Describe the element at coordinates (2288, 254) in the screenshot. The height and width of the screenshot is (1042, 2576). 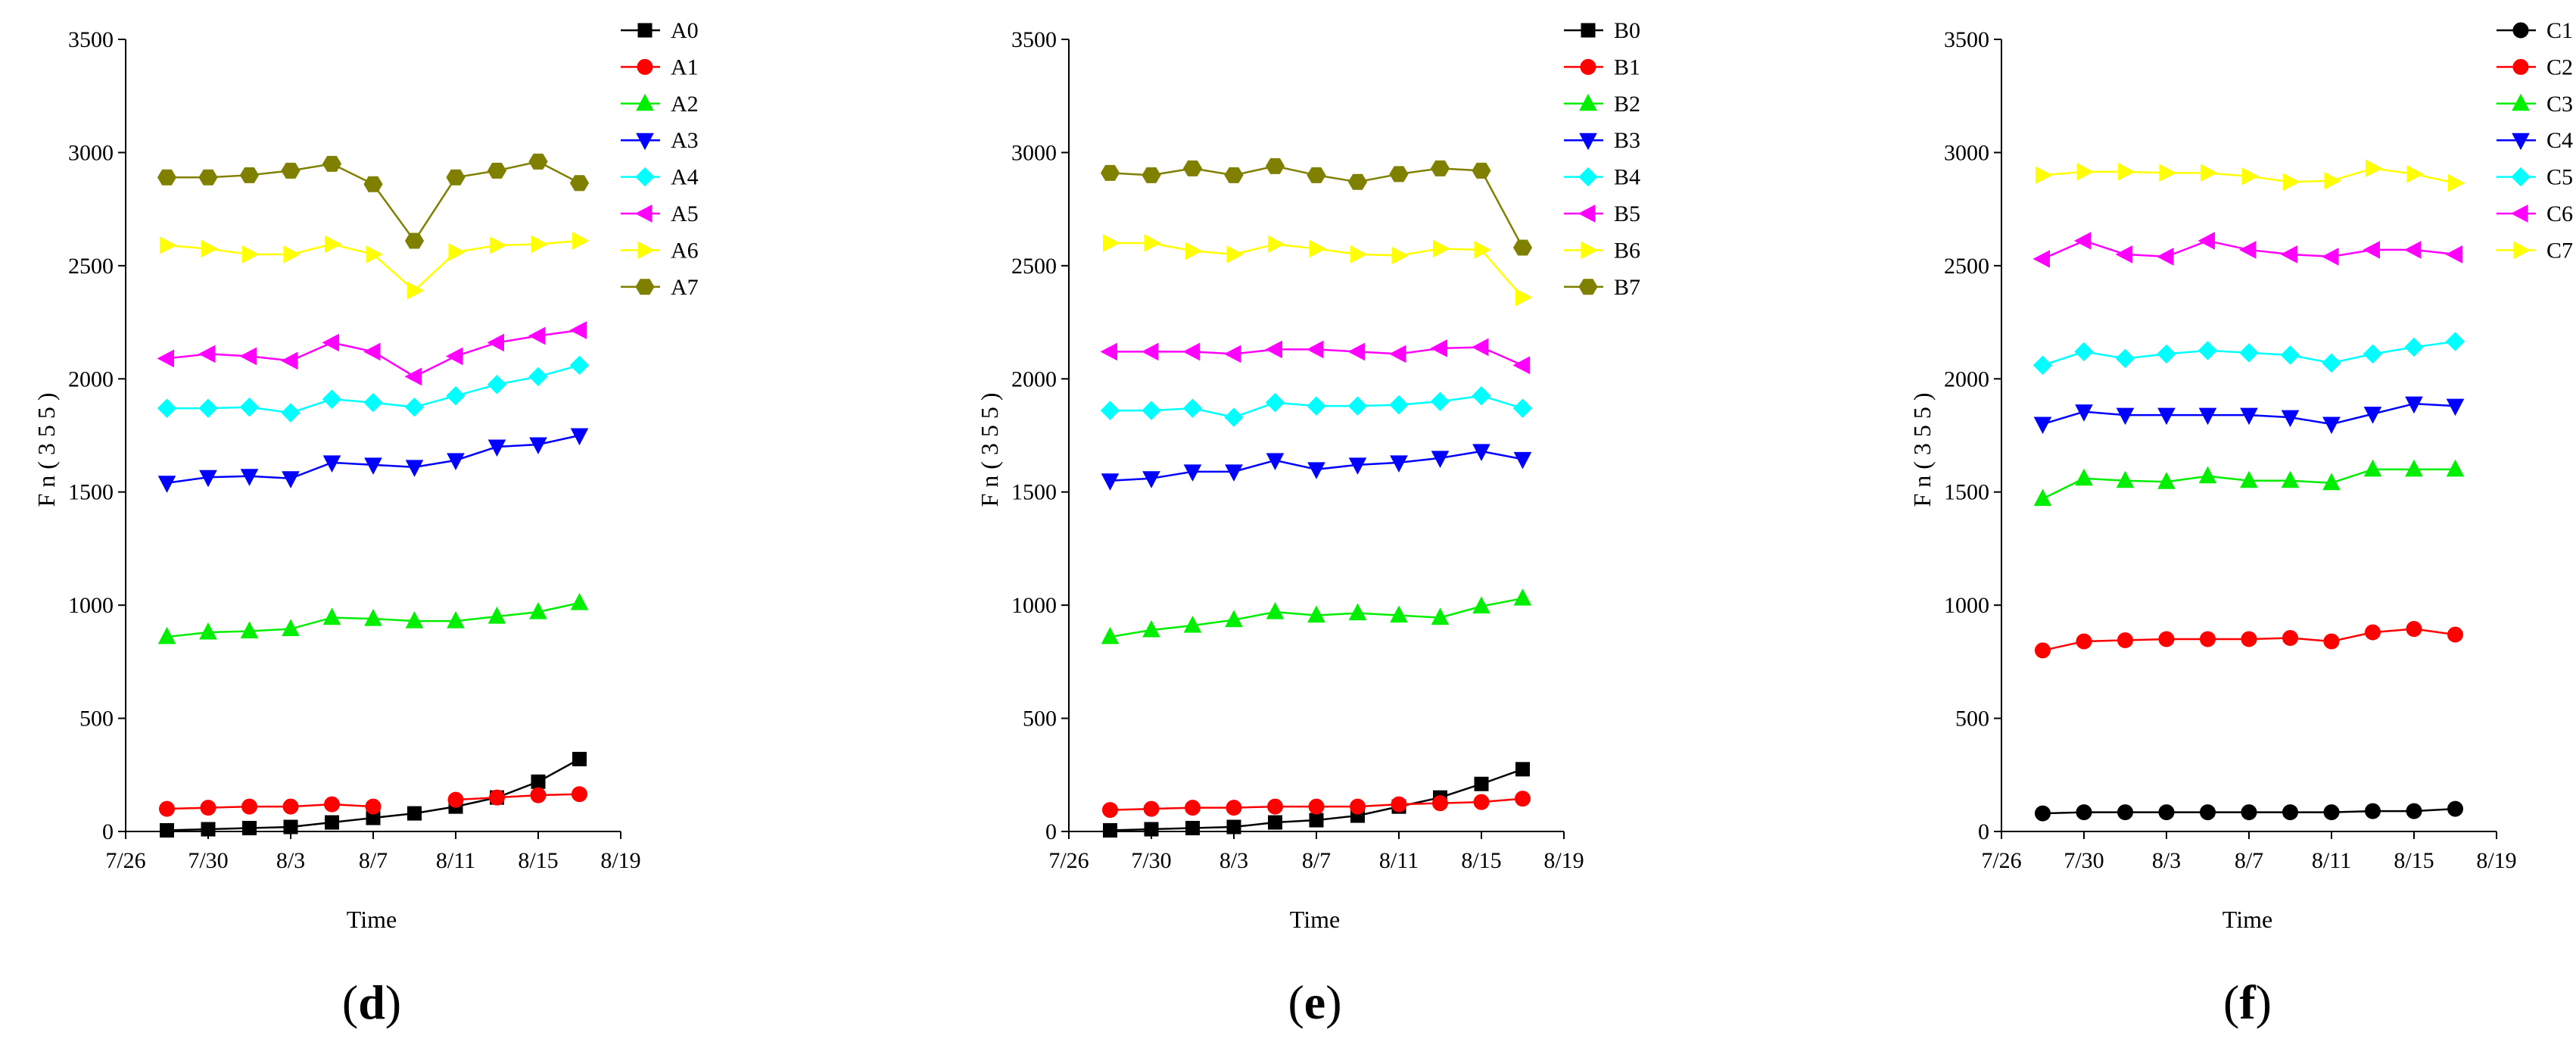
I see `data-point-C6` at that location.